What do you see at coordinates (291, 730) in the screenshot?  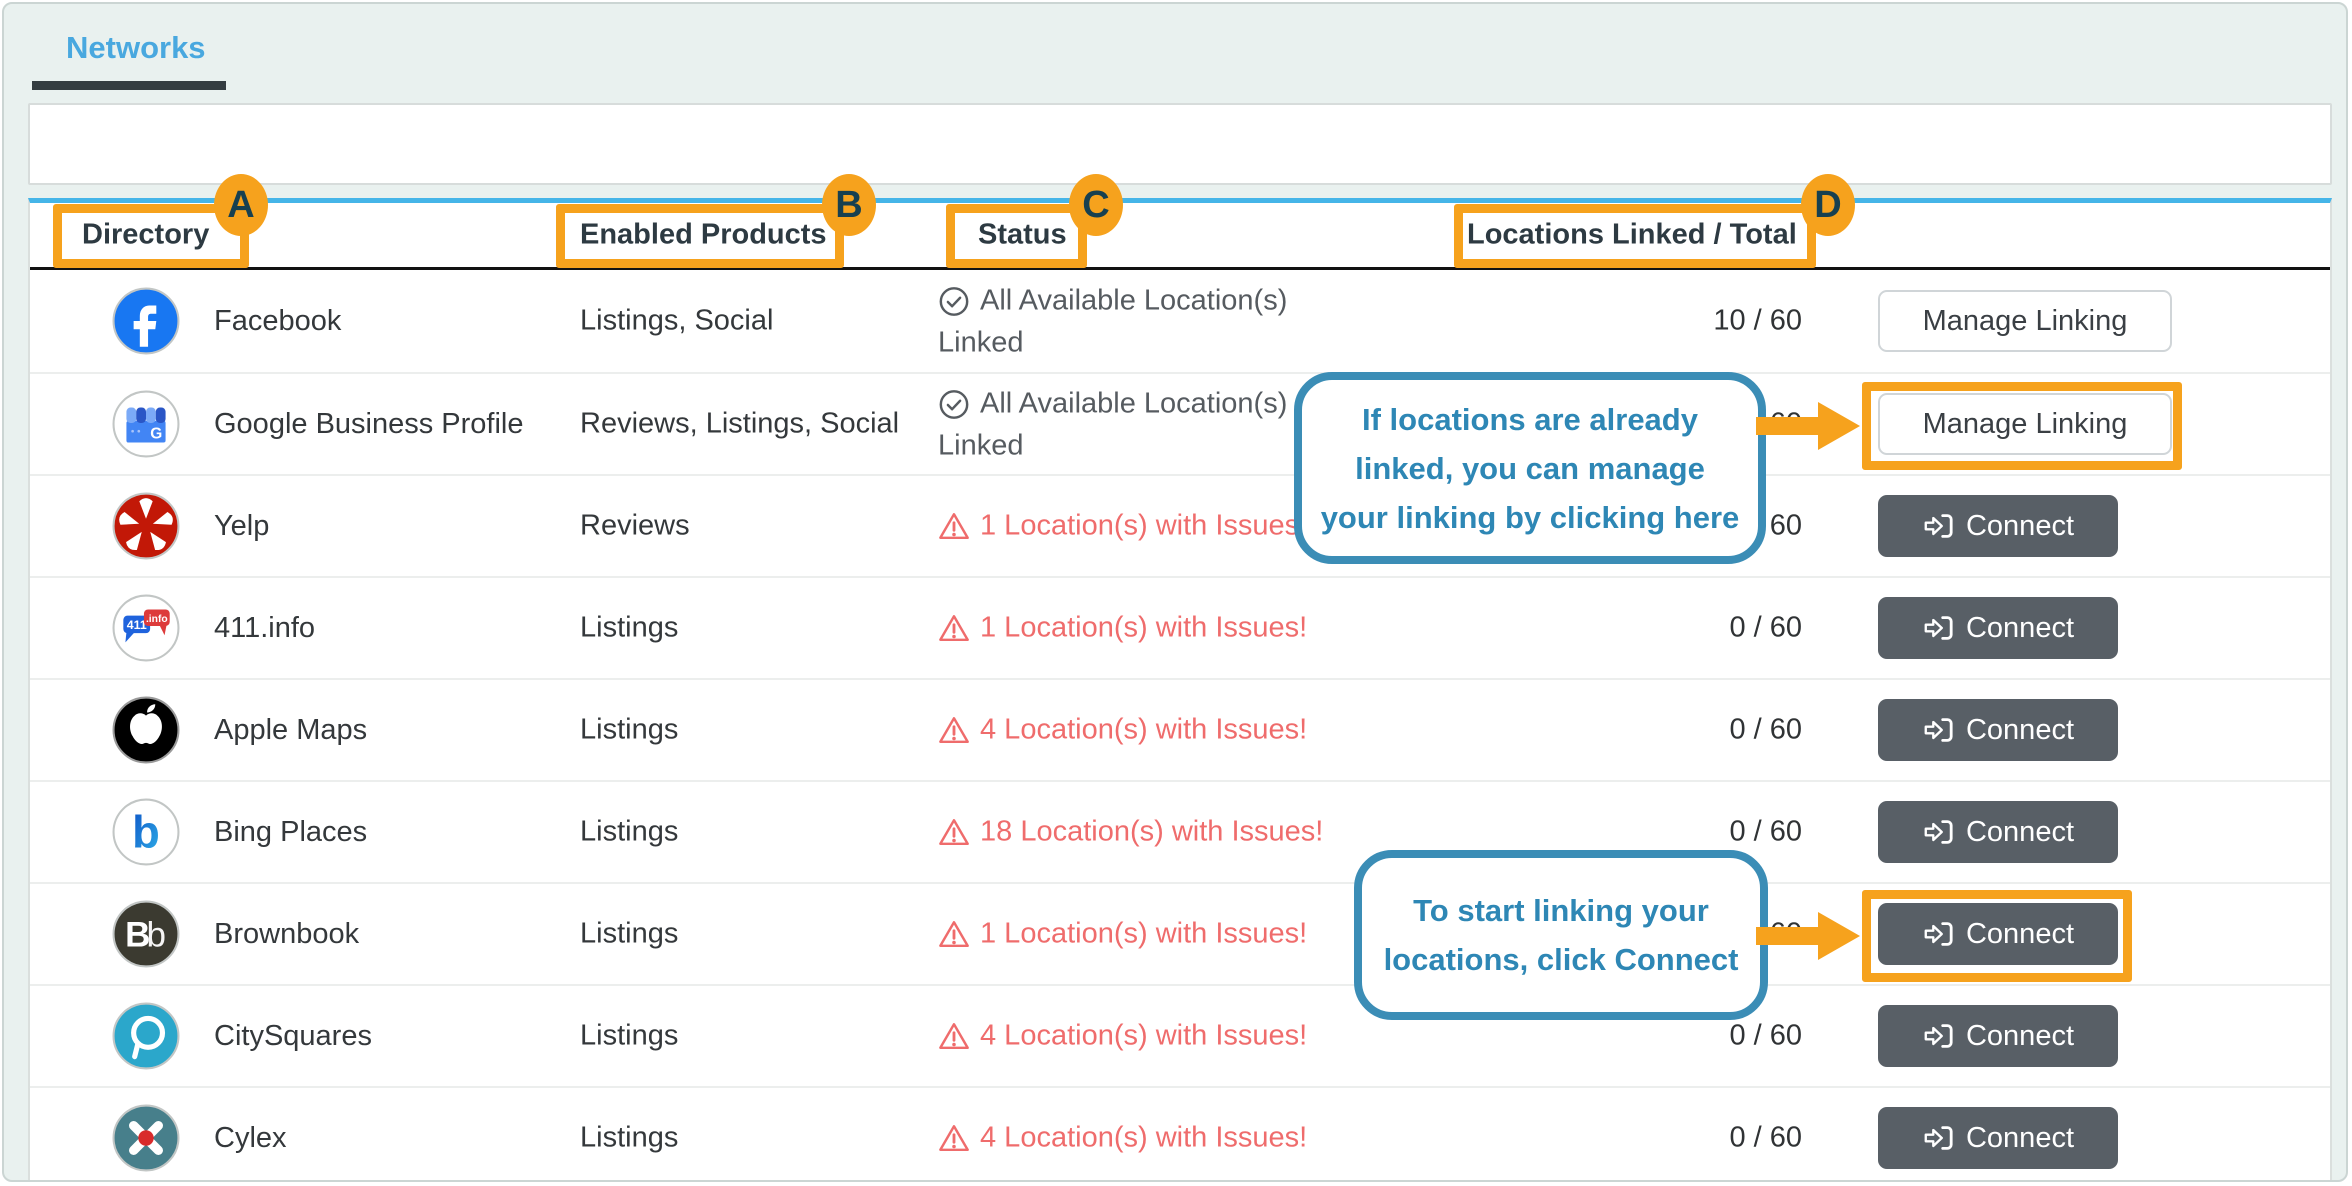 I see `directory-name: Apple Maps` at bounding box center [291, 730].